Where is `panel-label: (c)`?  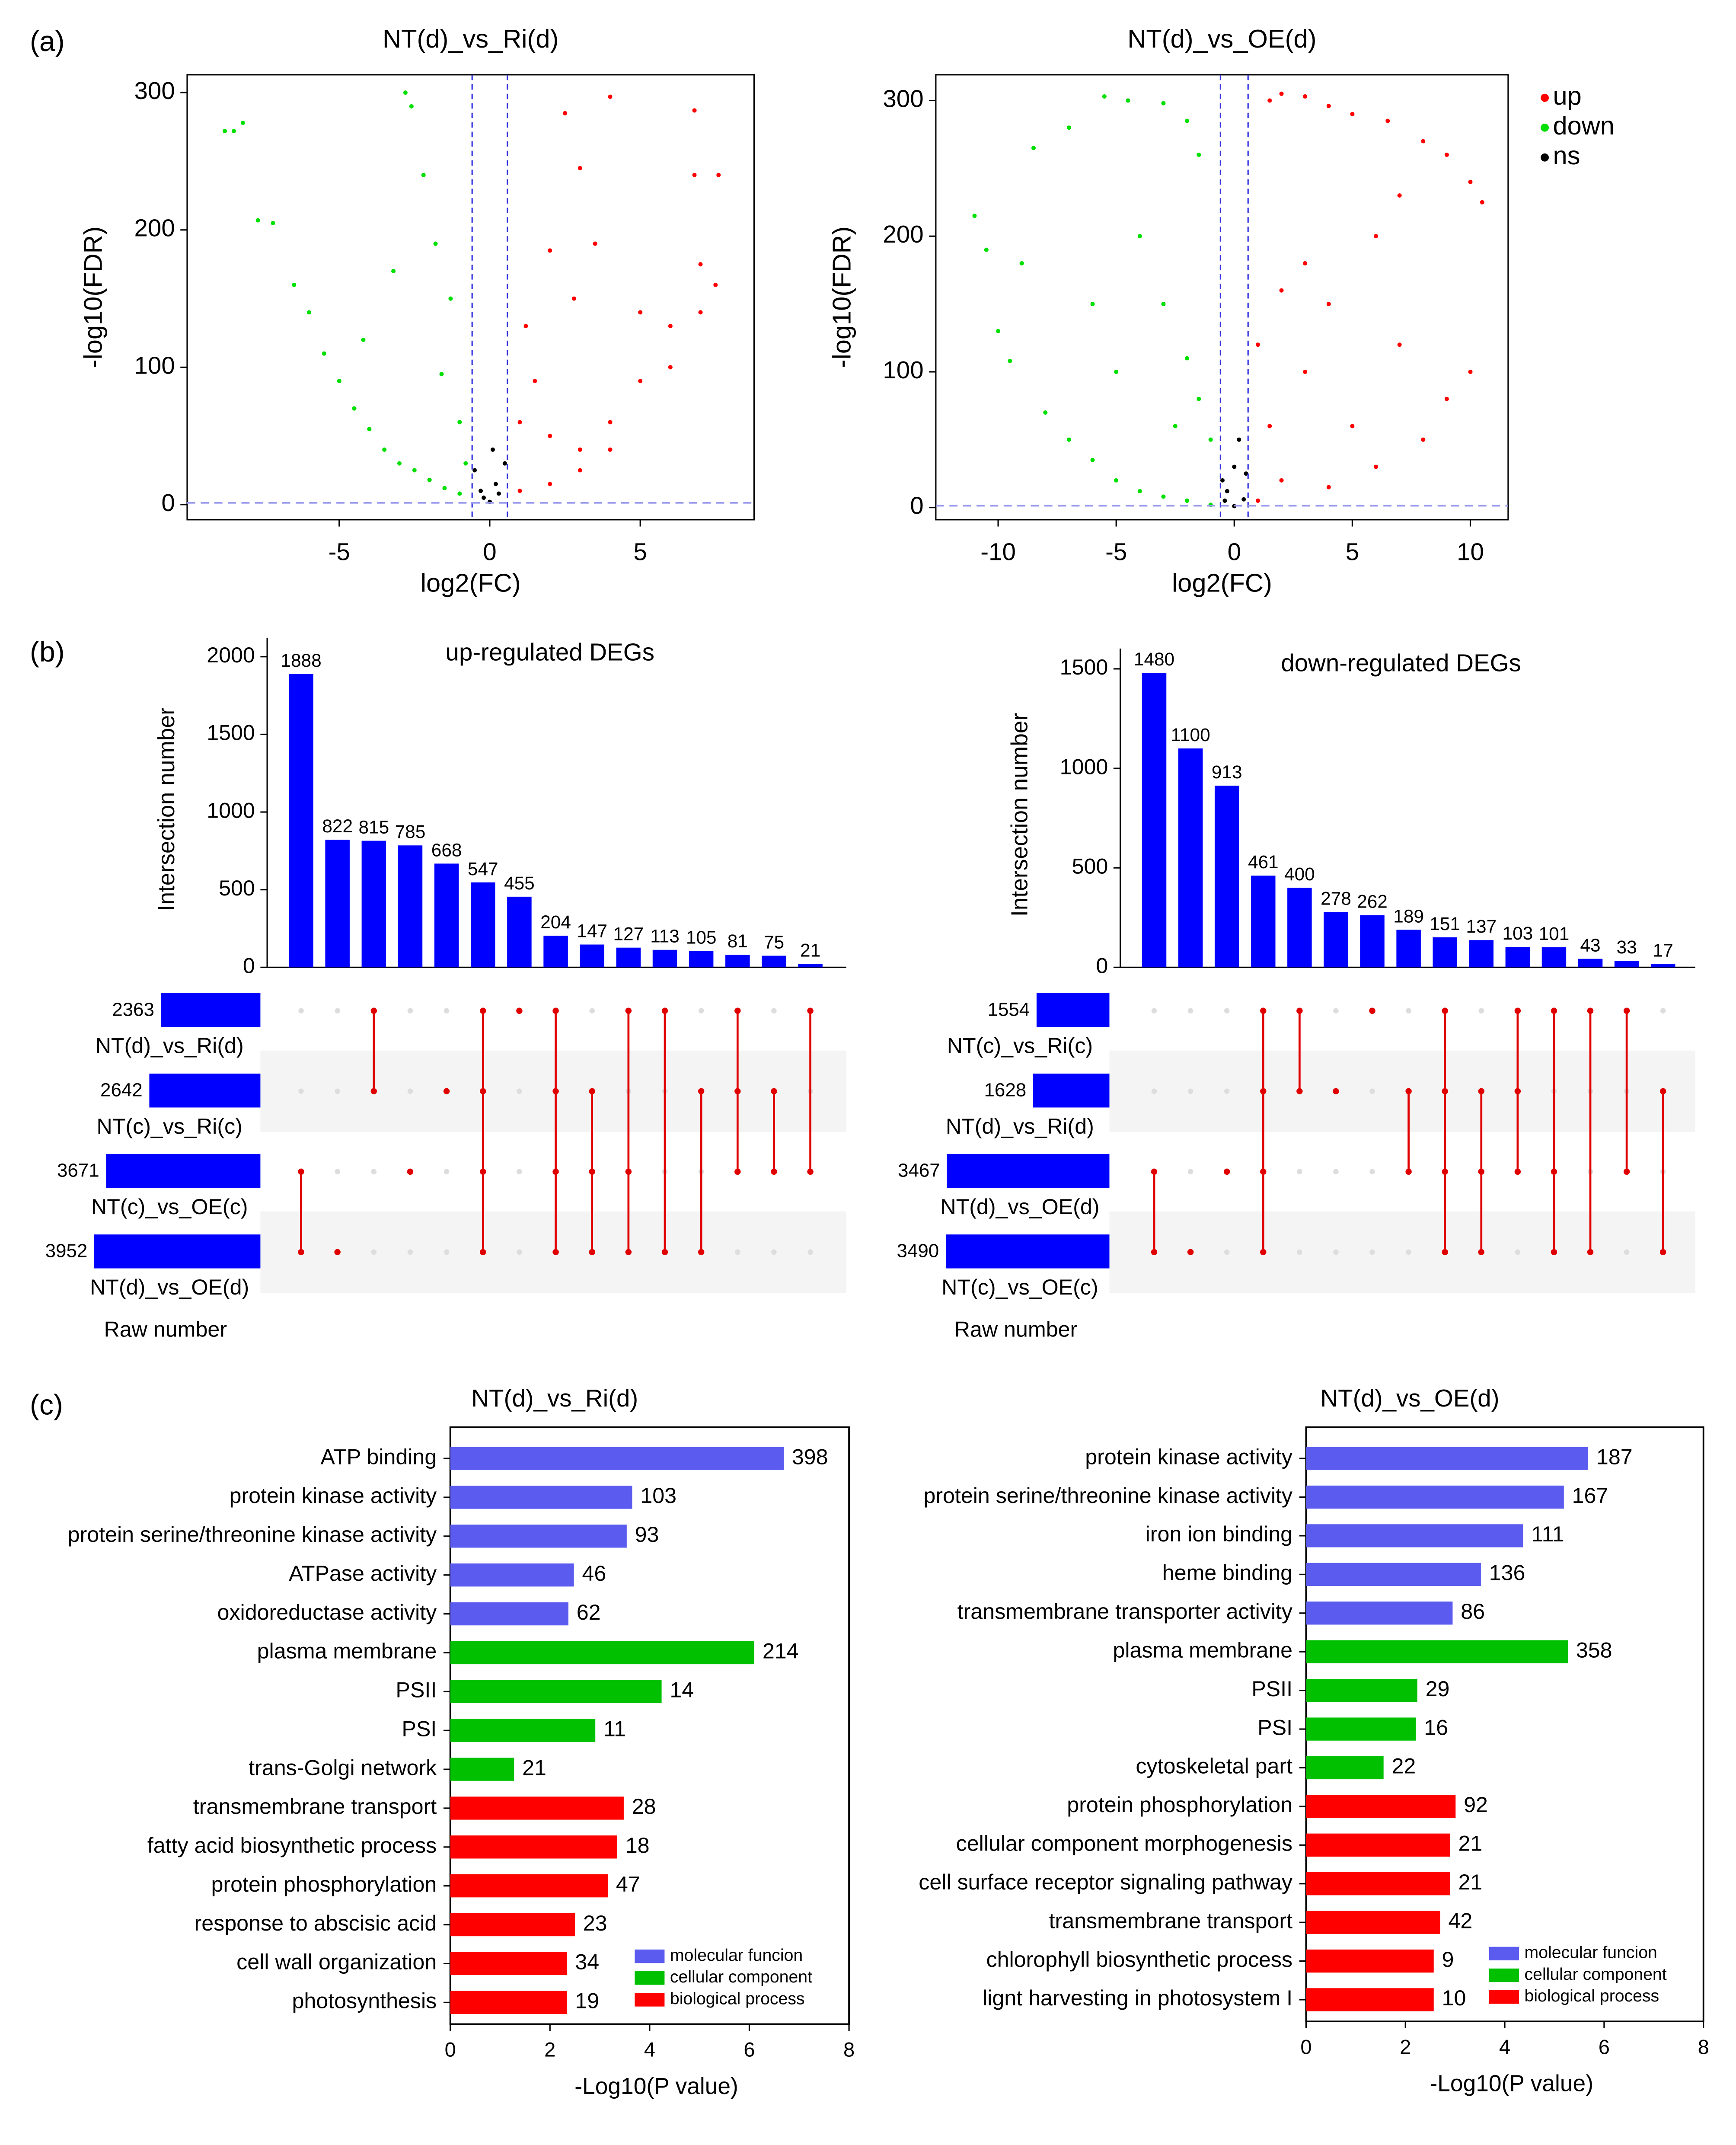 panel-label: (c) is located at coordinates (46, 1404).